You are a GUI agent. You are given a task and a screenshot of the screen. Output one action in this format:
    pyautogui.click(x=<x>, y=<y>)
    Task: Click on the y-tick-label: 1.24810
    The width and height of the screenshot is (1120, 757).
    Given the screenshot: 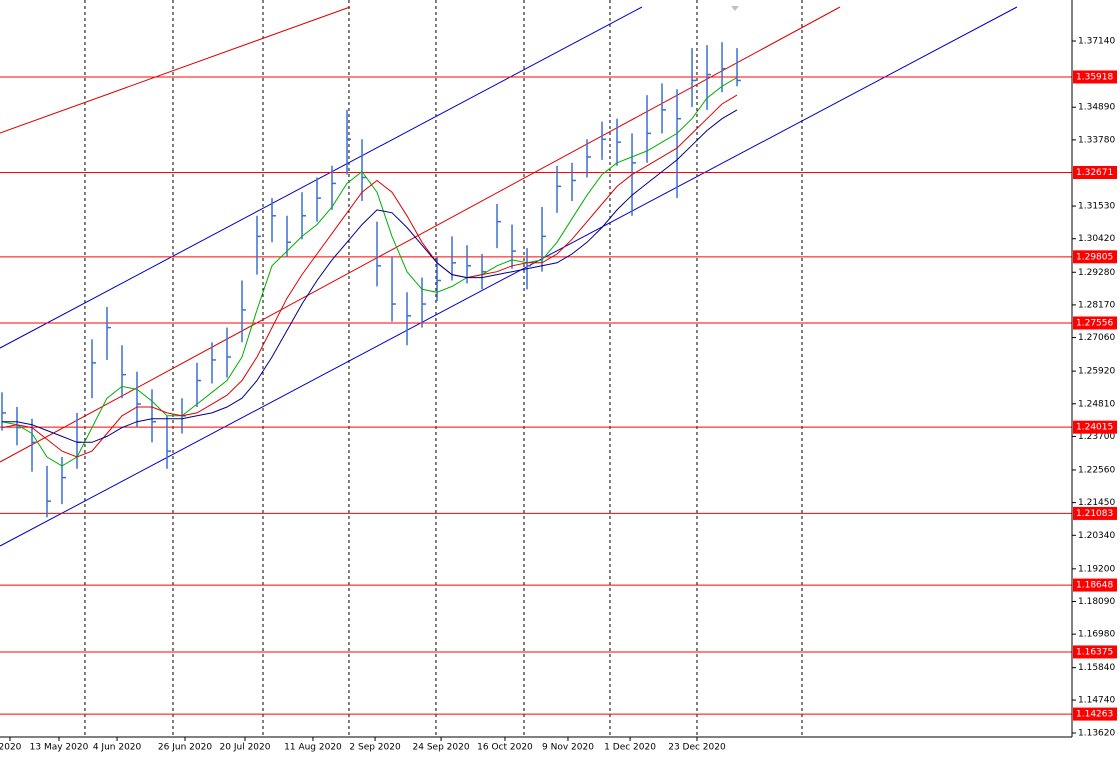 What is the action you would take?
    pyautogui.click(x=1096, y=404)
    